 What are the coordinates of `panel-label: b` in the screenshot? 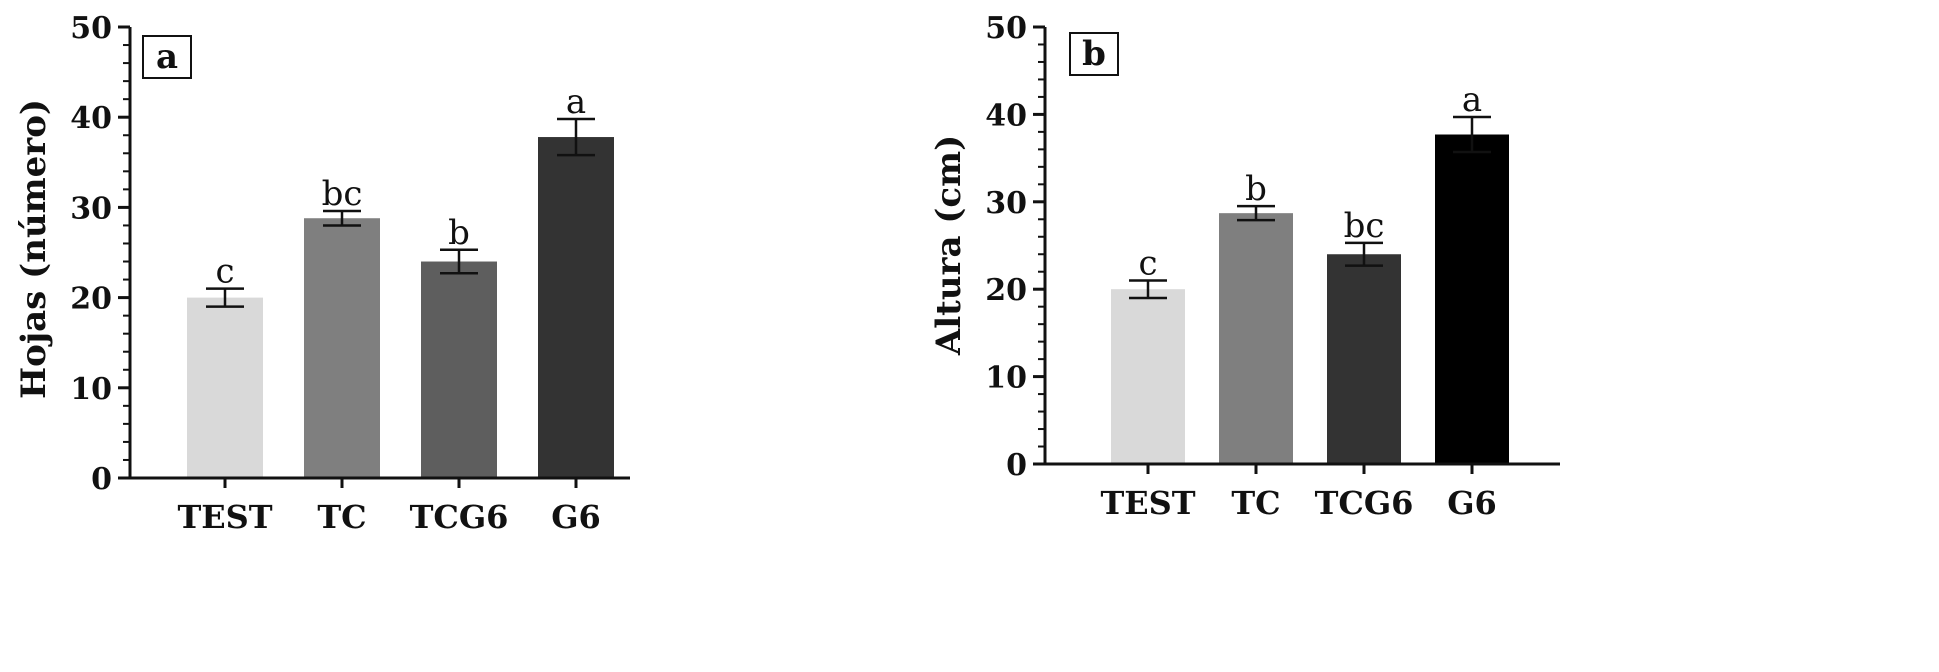 It's located at (1094, 54).